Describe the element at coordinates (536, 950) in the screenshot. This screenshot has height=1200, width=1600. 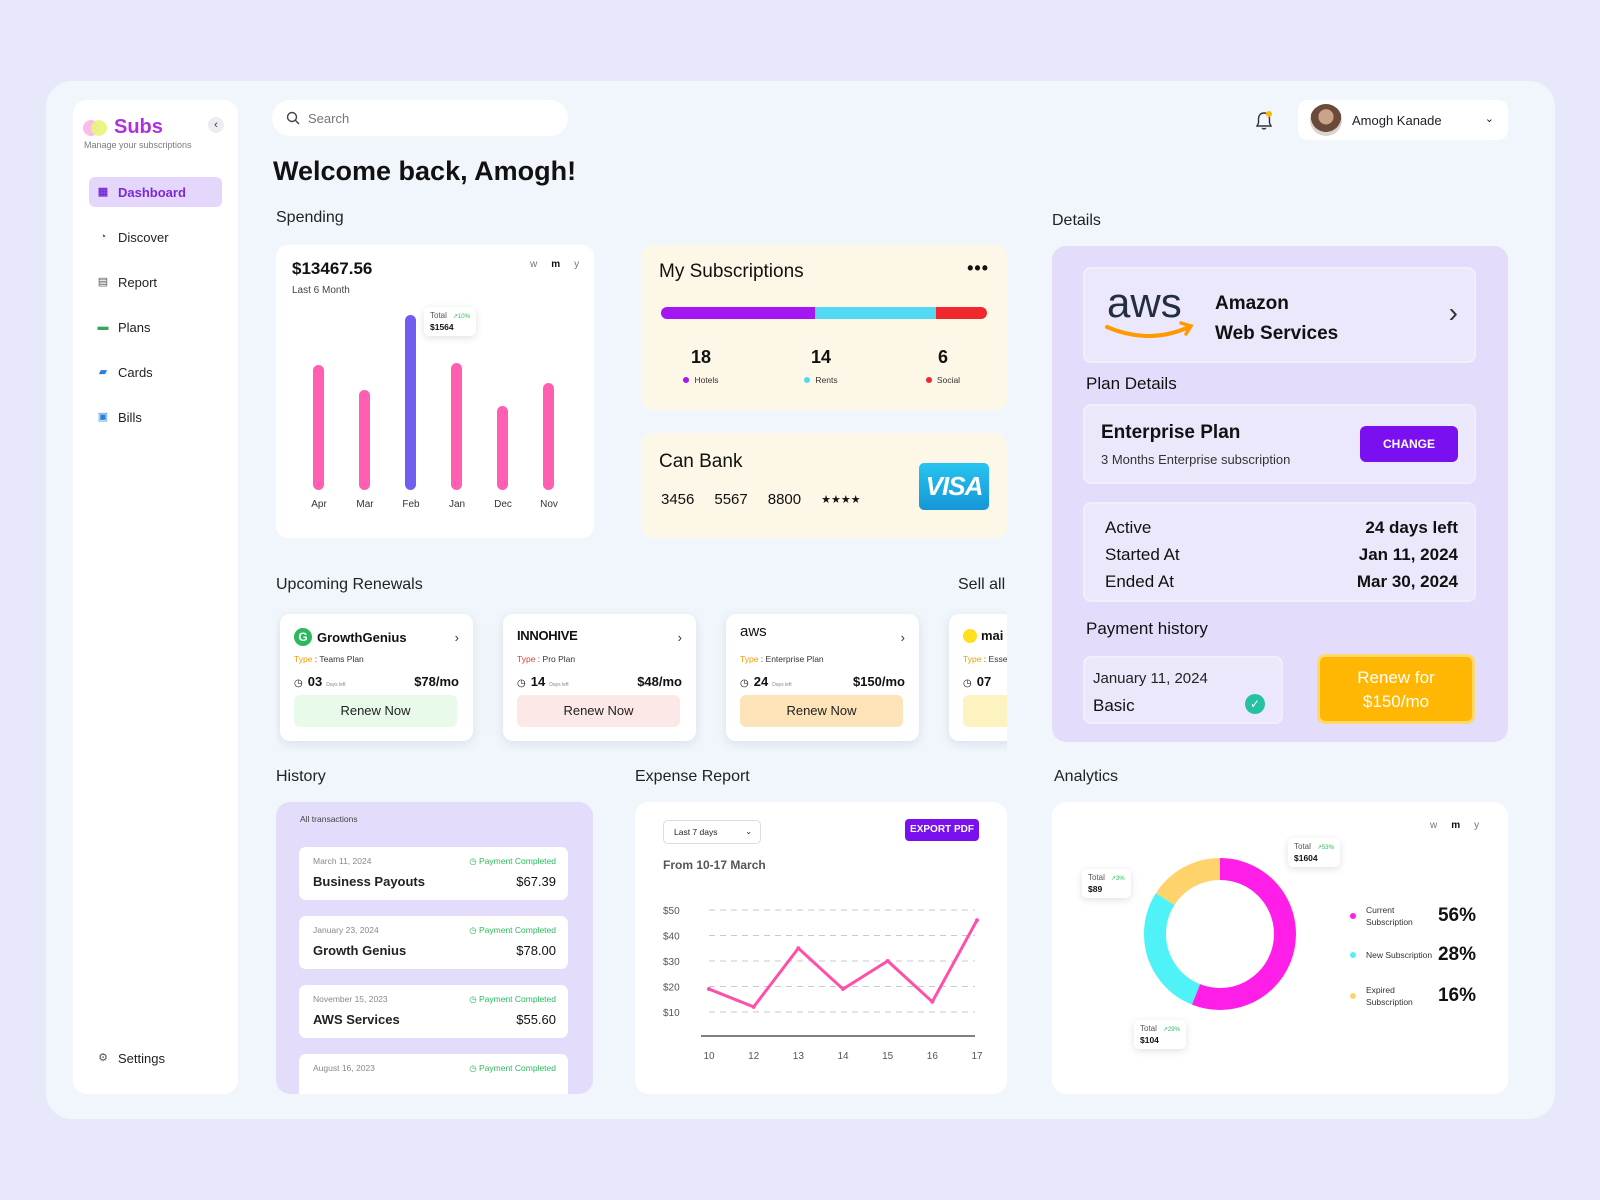
I see `history-amount: $78.00` at that location.